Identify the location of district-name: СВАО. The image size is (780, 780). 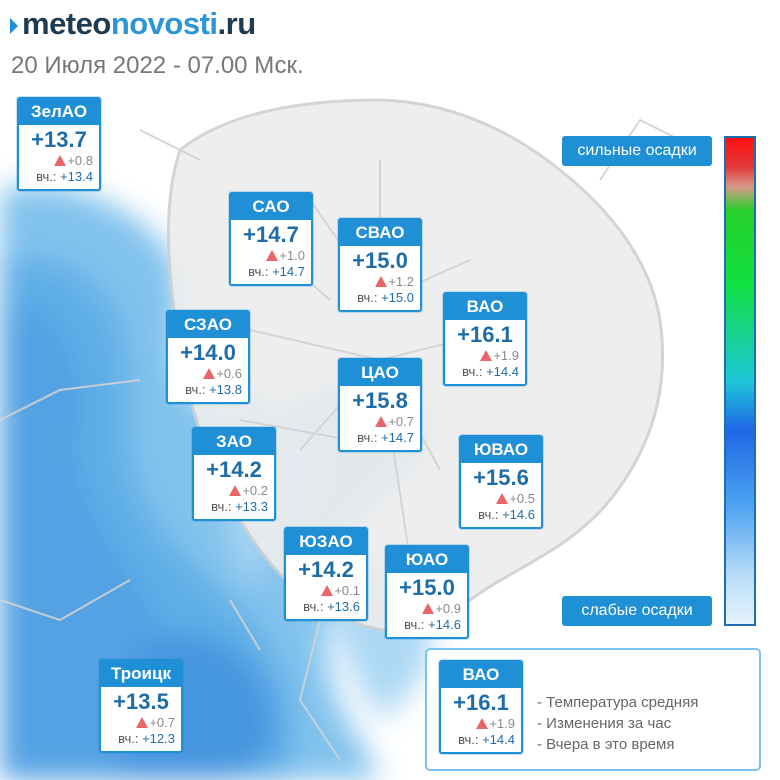
(380, 233).